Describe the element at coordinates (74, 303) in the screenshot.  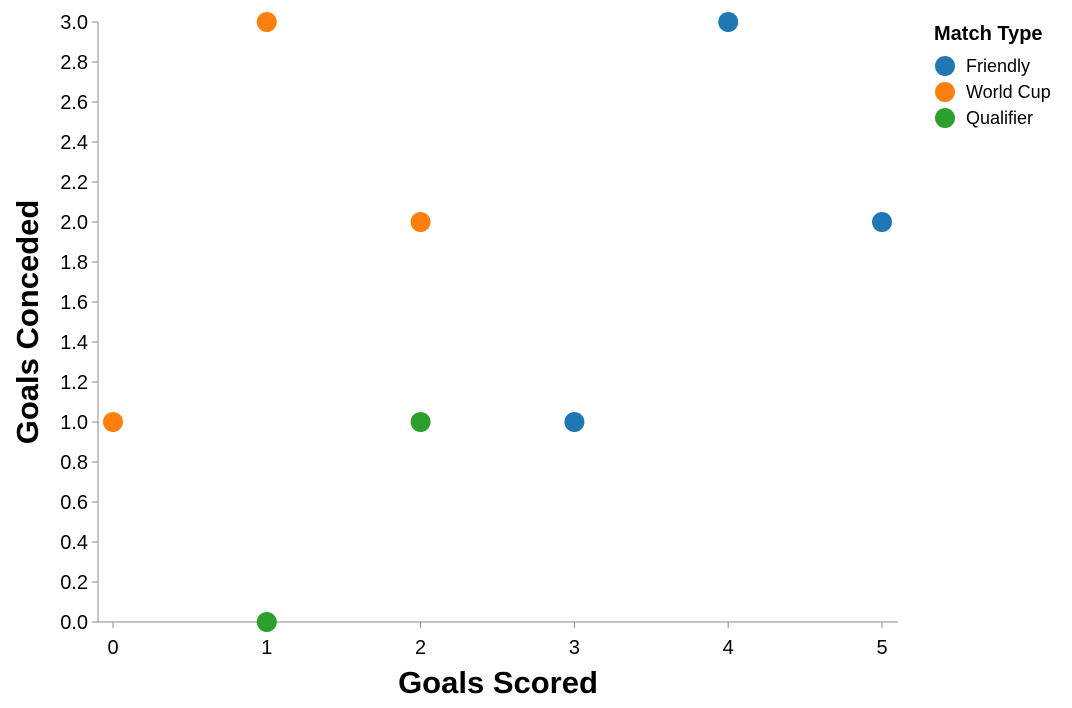
I see `y-tick-label: 1.6` at that location.